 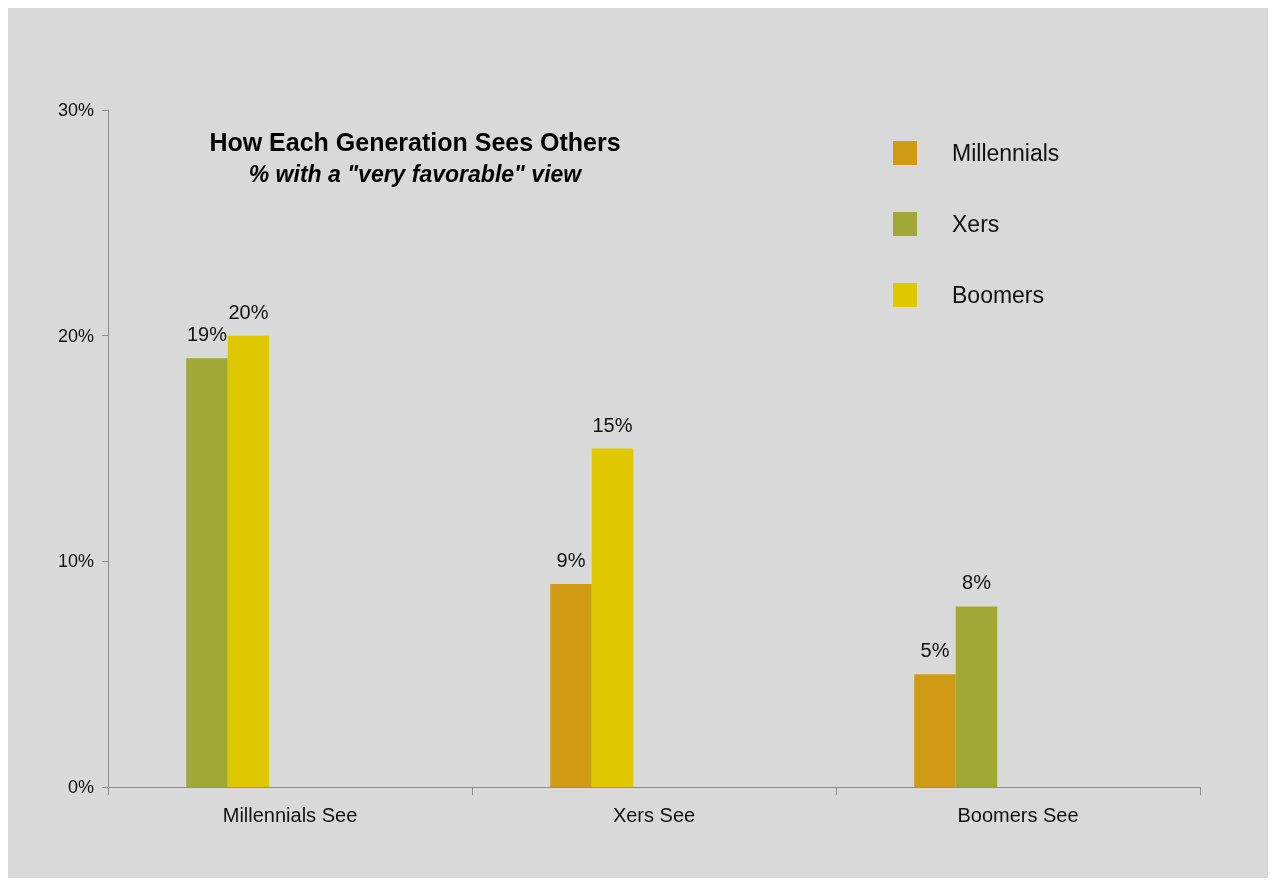 What do you see at coordinates (80, 787) in the screenshot?
I see `y-tick-label: 0%` at bounding box center [80, 787].